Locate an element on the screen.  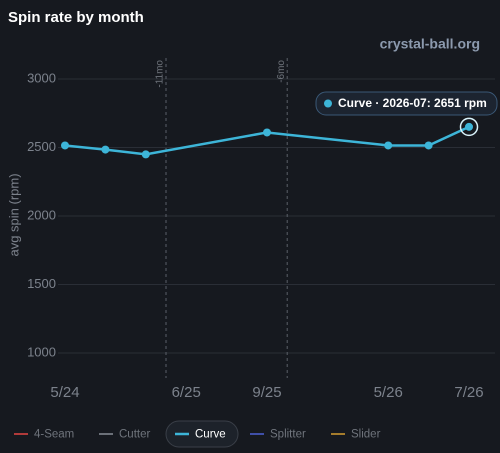
x-tick-label: 6/25 is located at coordinates (186, 392).